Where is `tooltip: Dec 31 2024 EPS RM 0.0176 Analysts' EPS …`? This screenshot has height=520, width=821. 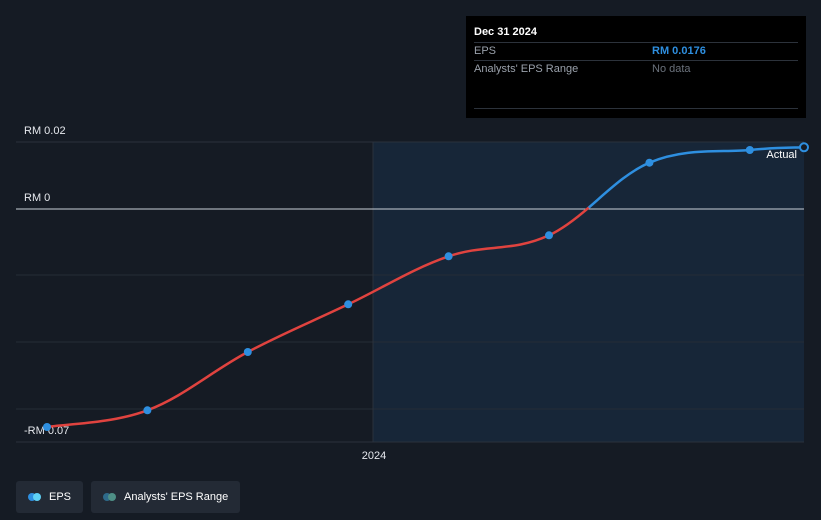
tooltip: Dec 31 2024 EPS RM 0.0176 Analysts' EPS … is located at coordinates (636, 67).